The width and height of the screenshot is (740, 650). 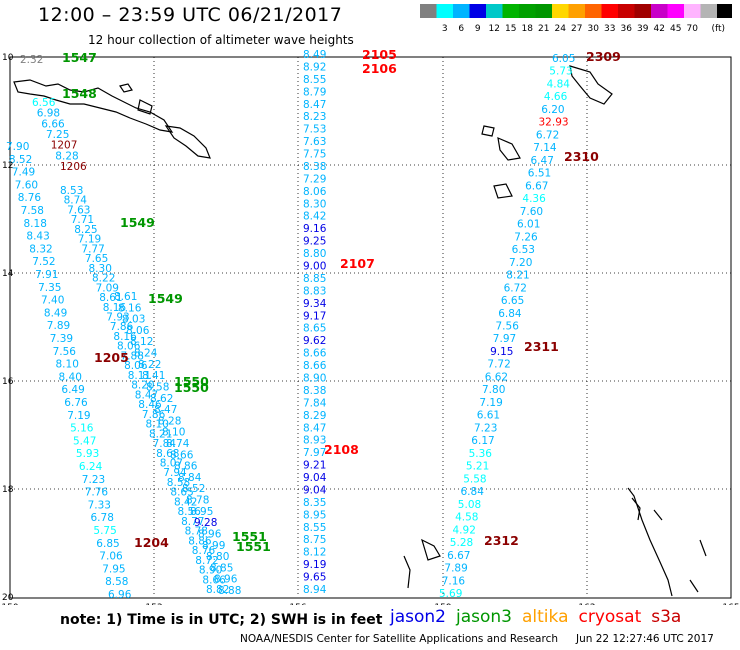 I want to click on pass-time-label: 1204, so click(x=151, y=542).